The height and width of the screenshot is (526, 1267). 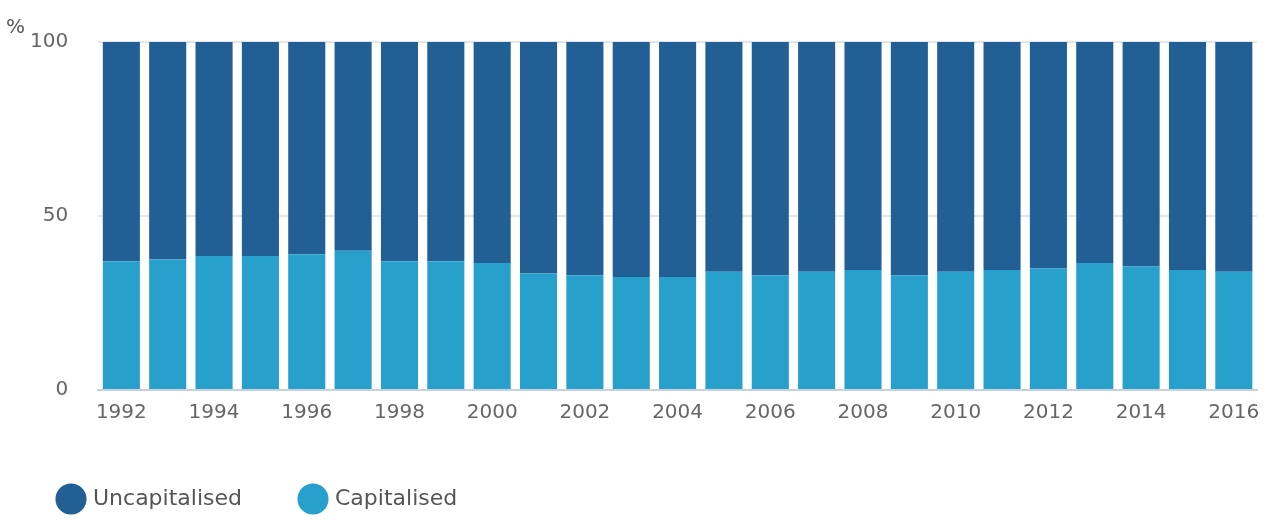 What do you see at coordinates (678, 411) in the screenshot?
I see `x-tick-label: 2004` at bounding box center [678, 411].